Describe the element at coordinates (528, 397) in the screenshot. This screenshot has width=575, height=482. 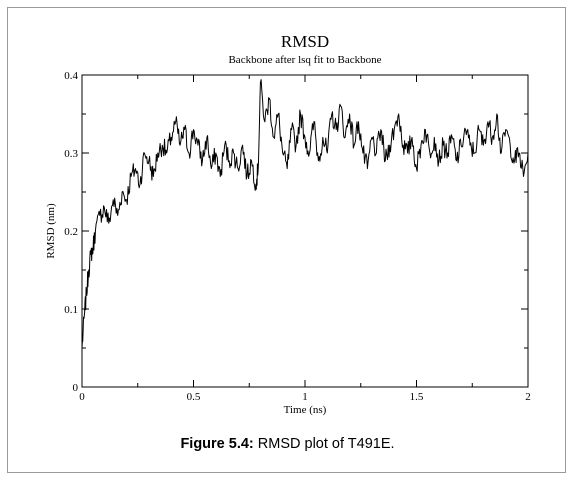
I see `x-tick-label: 2` at that location.